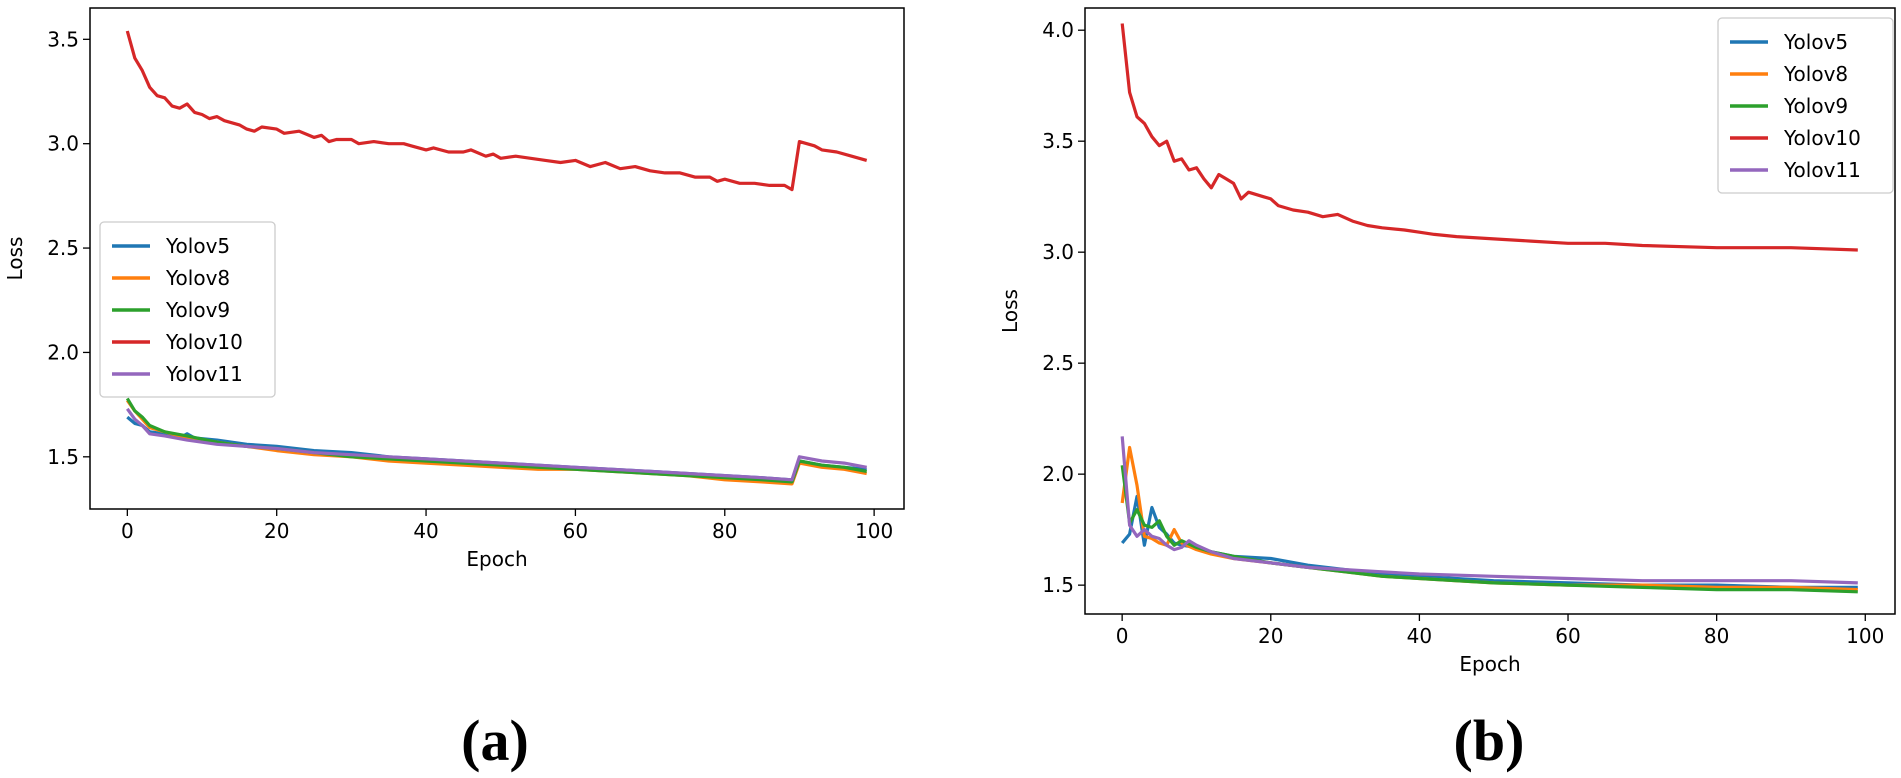  Describe the element at coordinates (1489, 740) in the screenshot. I see `panel-label: (b)` at that location.